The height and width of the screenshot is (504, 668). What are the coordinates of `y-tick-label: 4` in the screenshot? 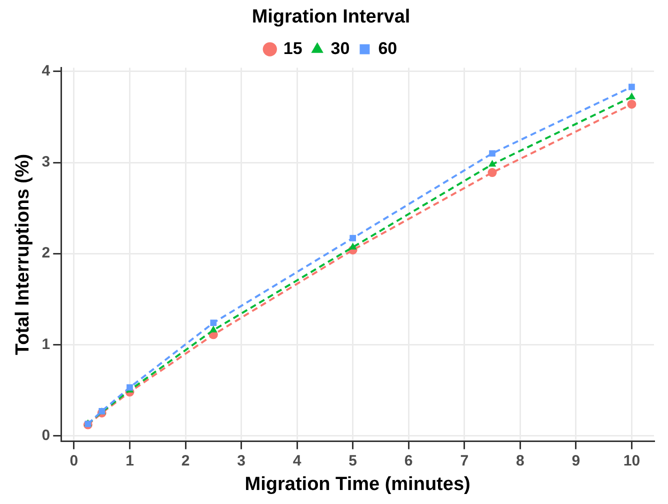 It's located at (46, 71).